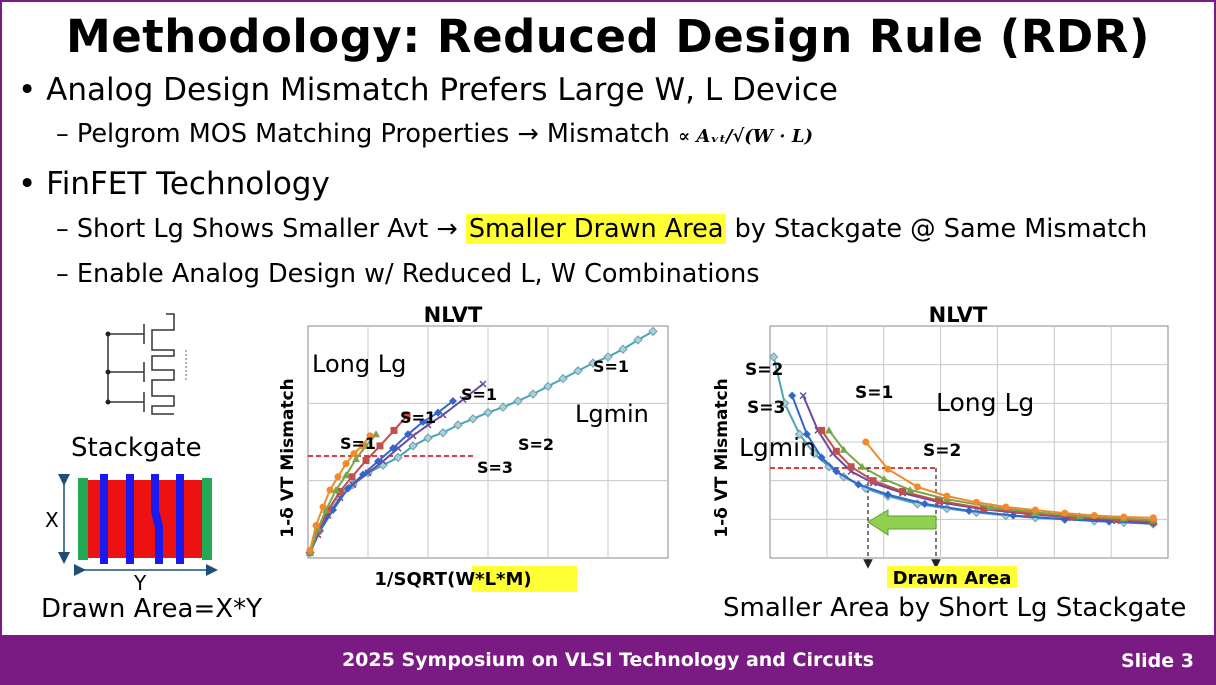 The image size is (1216, 685). What do you see at coordinates (138, 525) in the screenshot?
I see `layout-diagram` at bounding box center [138, 525].